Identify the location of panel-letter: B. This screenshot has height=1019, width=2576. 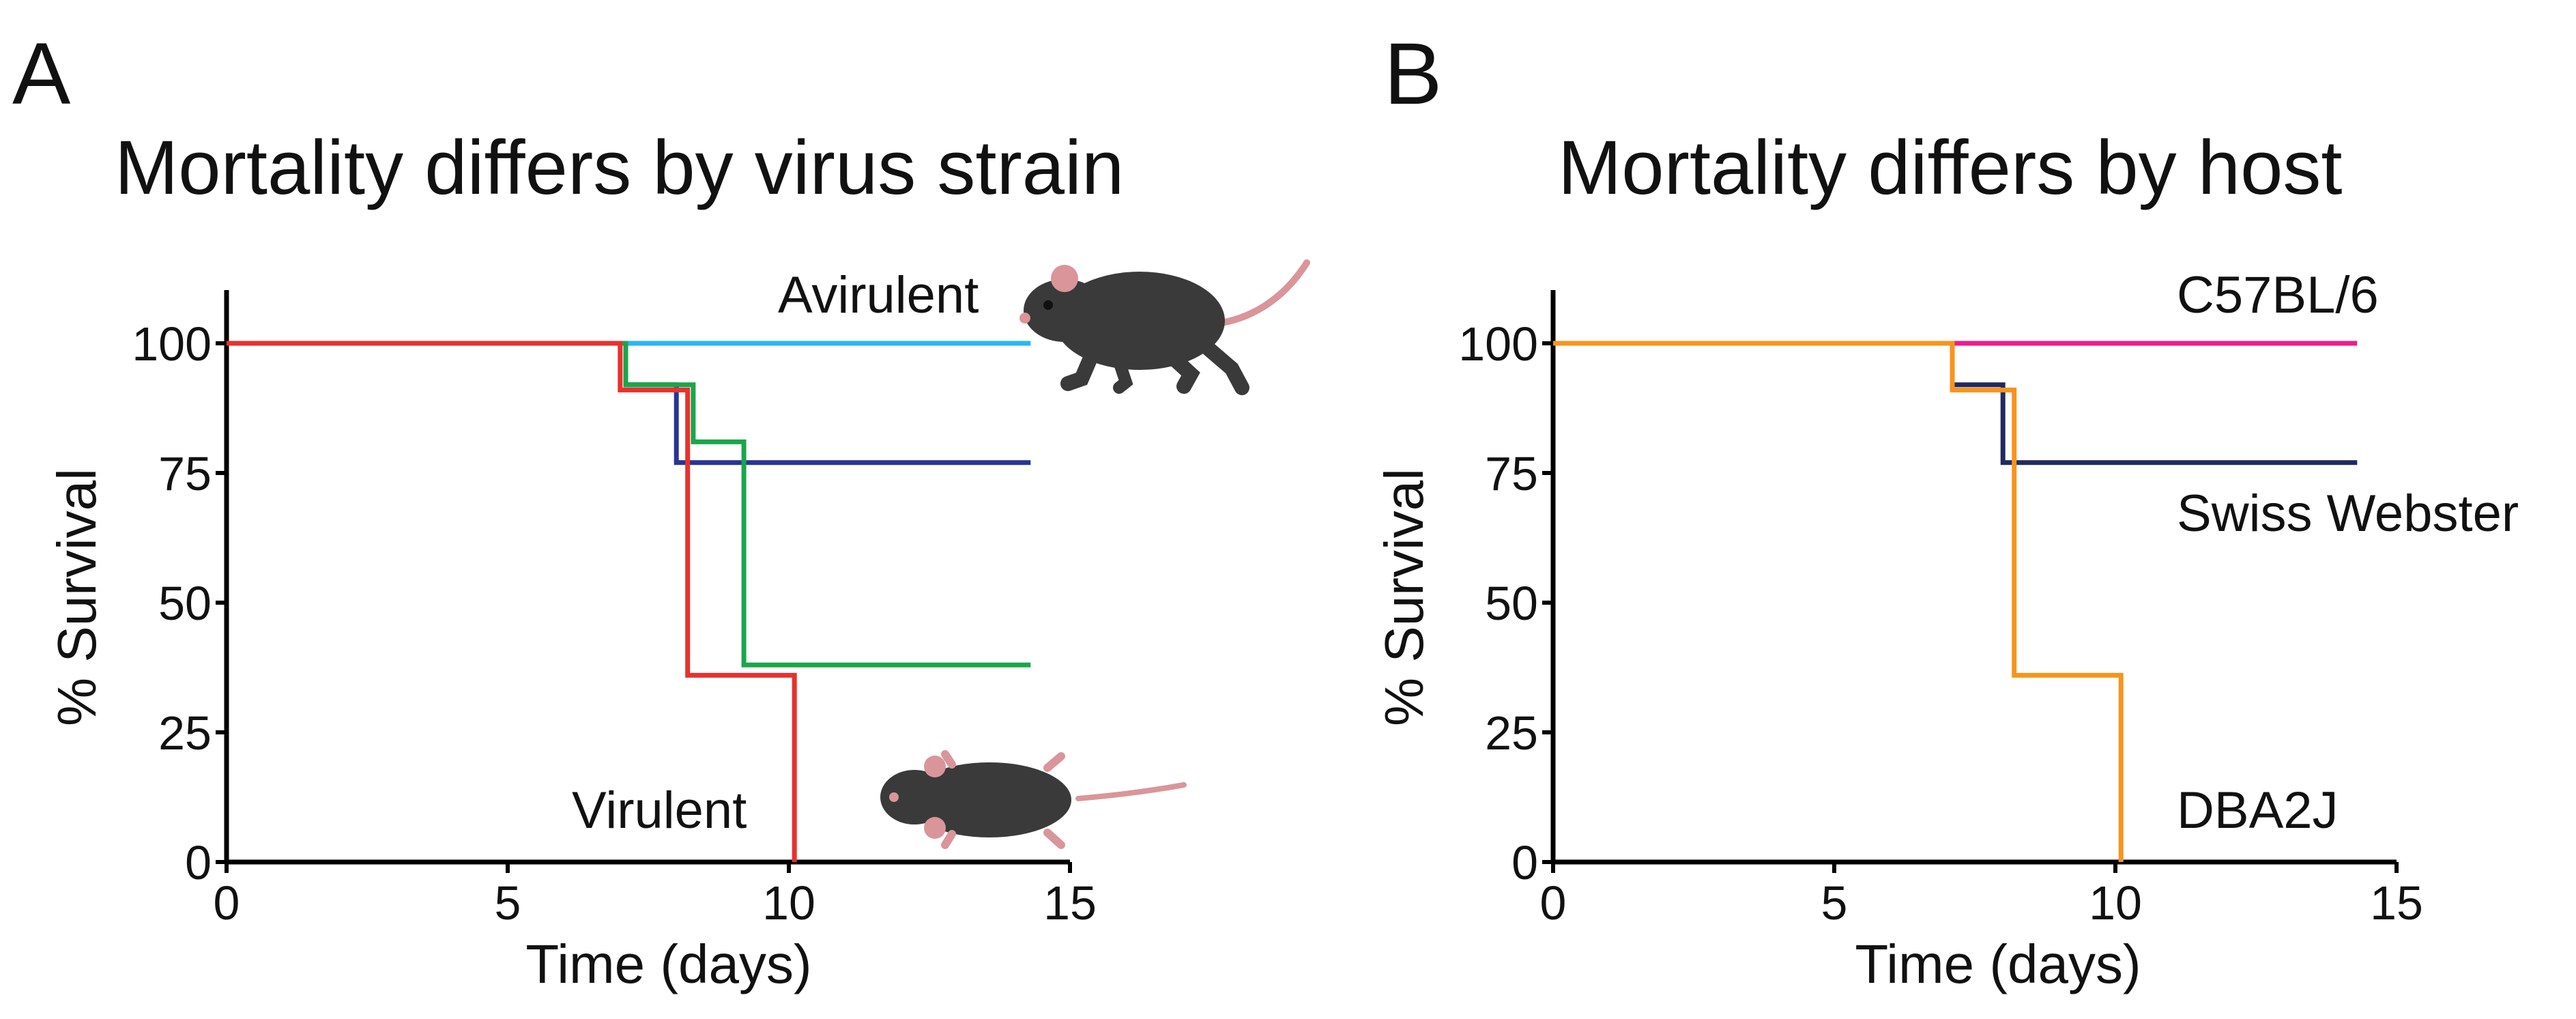
(1413, 74).